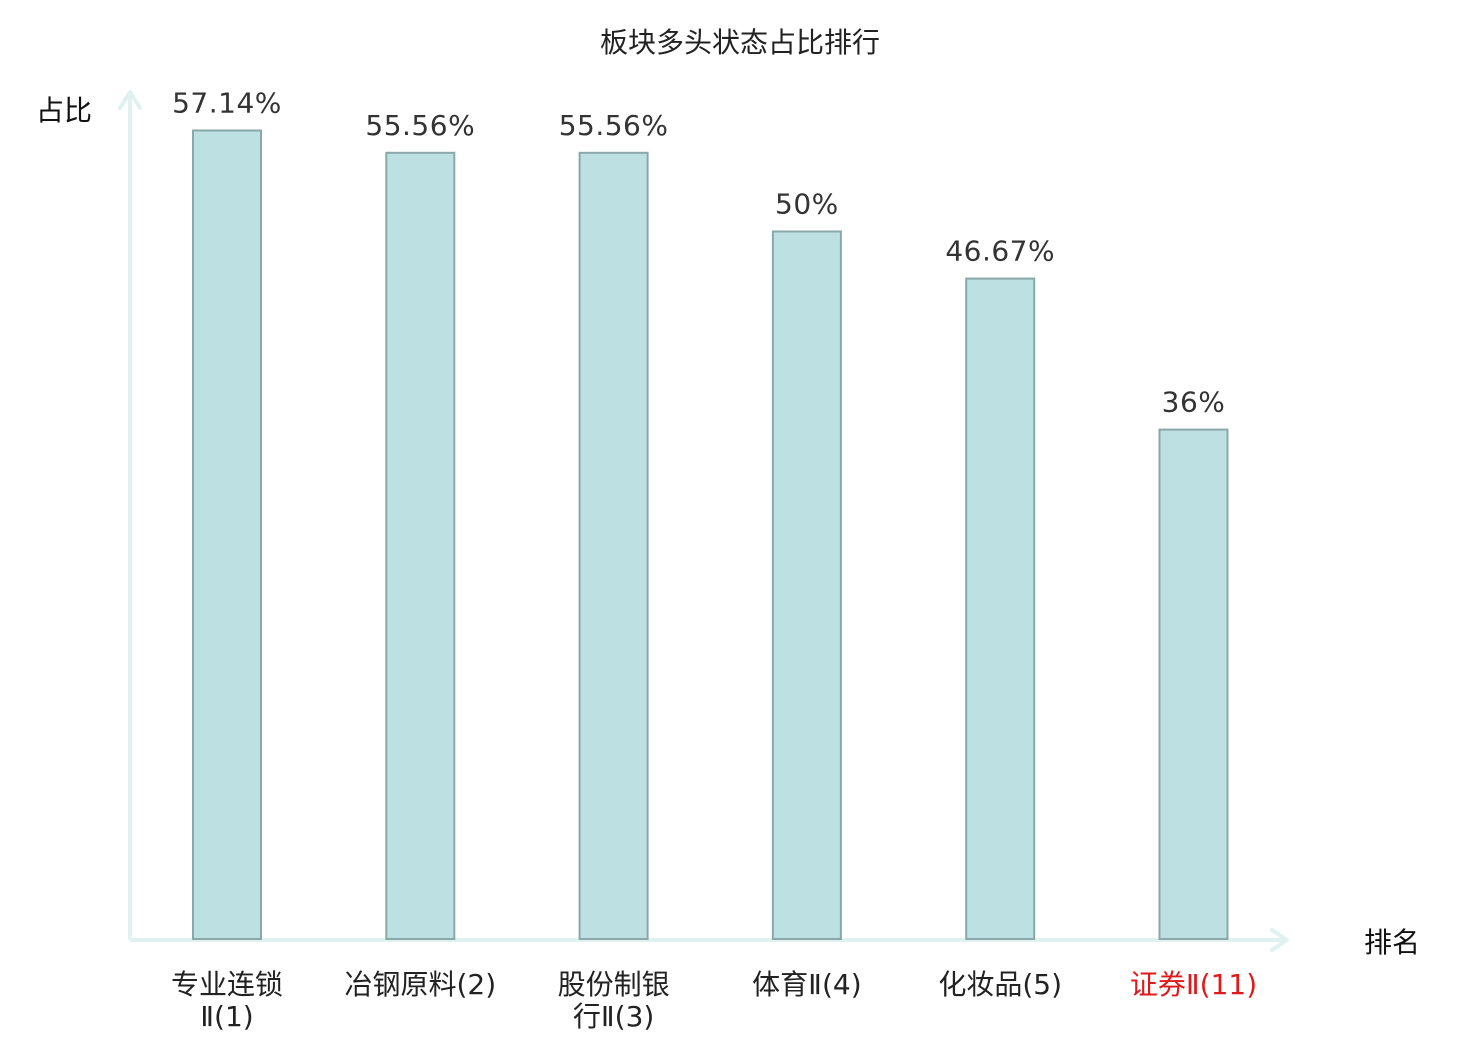 This screenshot has width=1480, height=1040. What do you see at coordinates (807, 204) in the screenshot?
I see `data-label-4: 50%` at bounding box center [807, 204].